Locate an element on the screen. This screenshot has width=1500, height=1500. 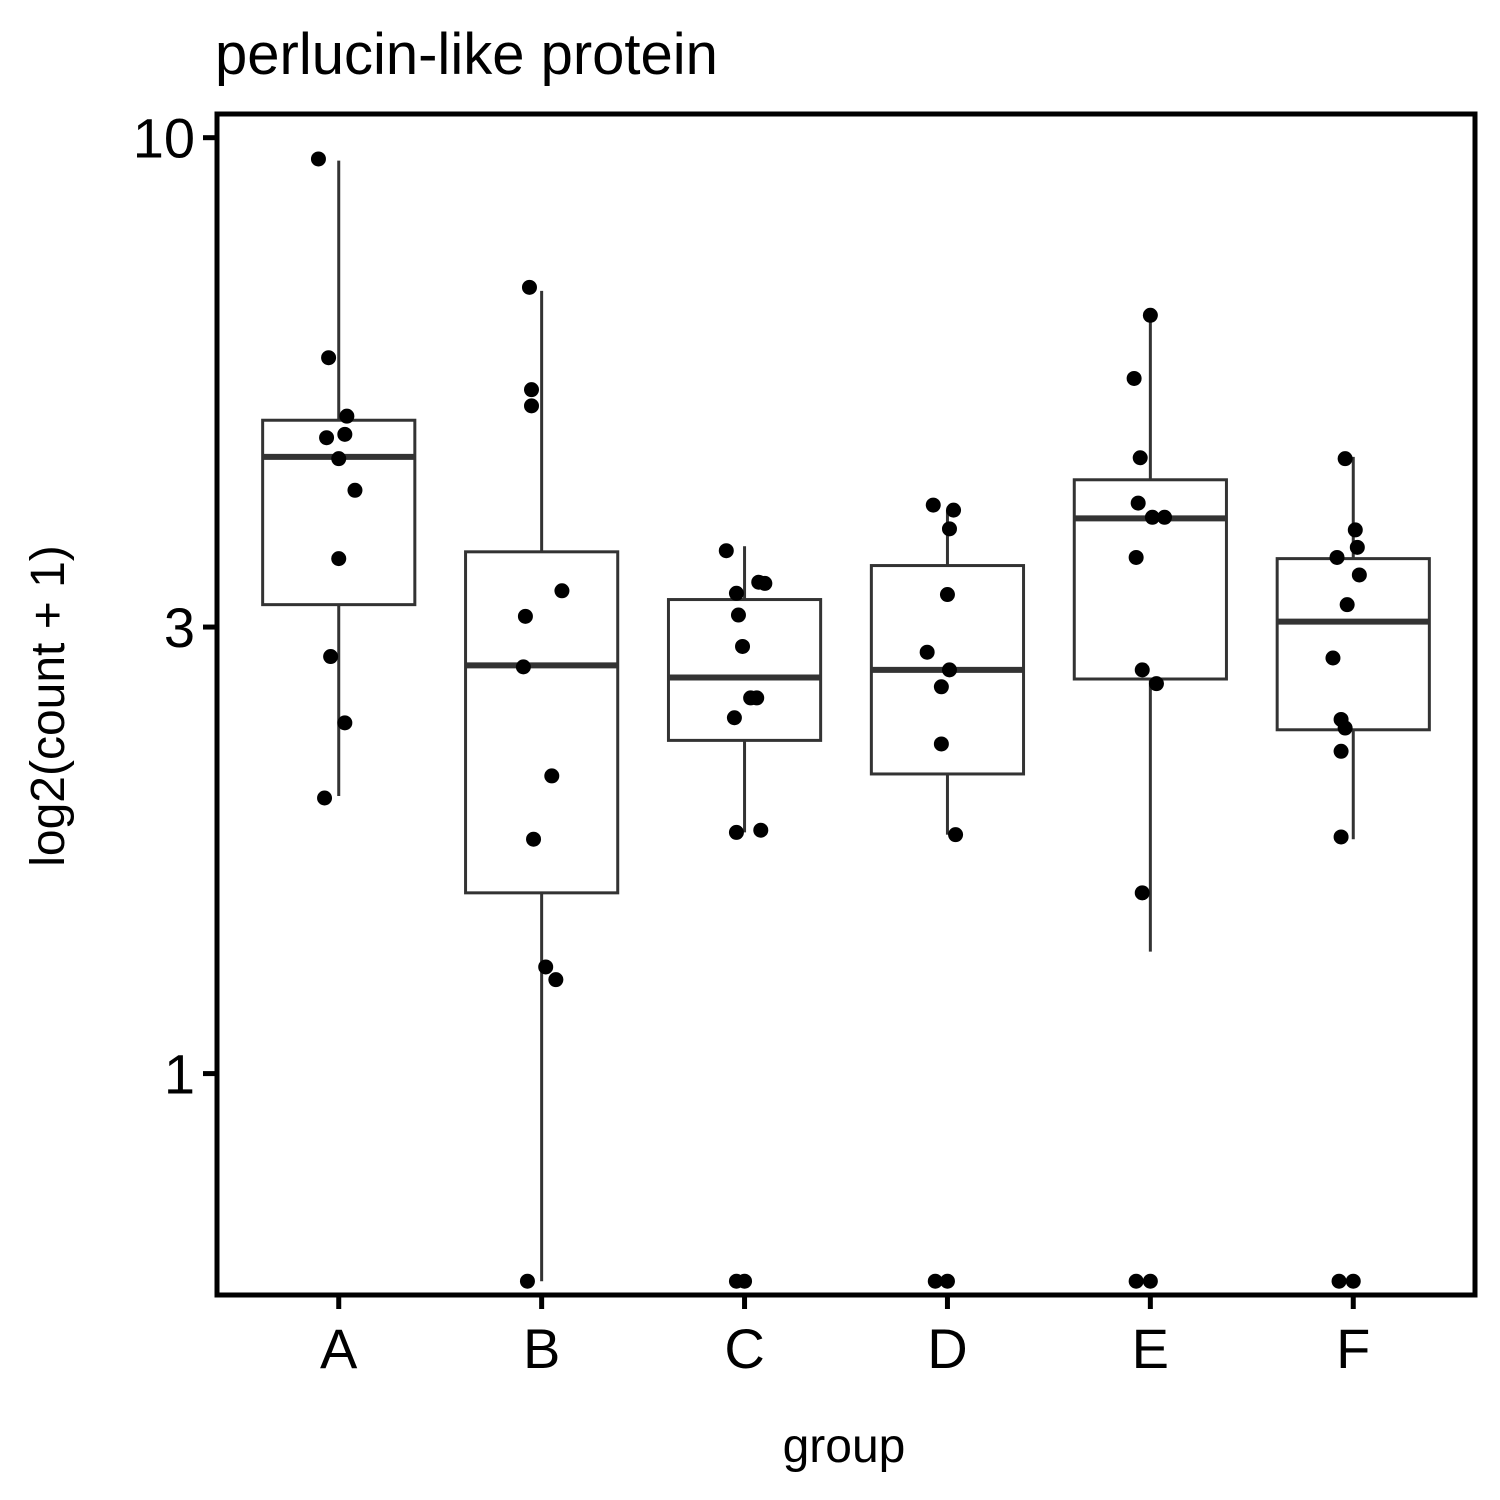
x-tick-label: C is located at coordinates (744, 1348).